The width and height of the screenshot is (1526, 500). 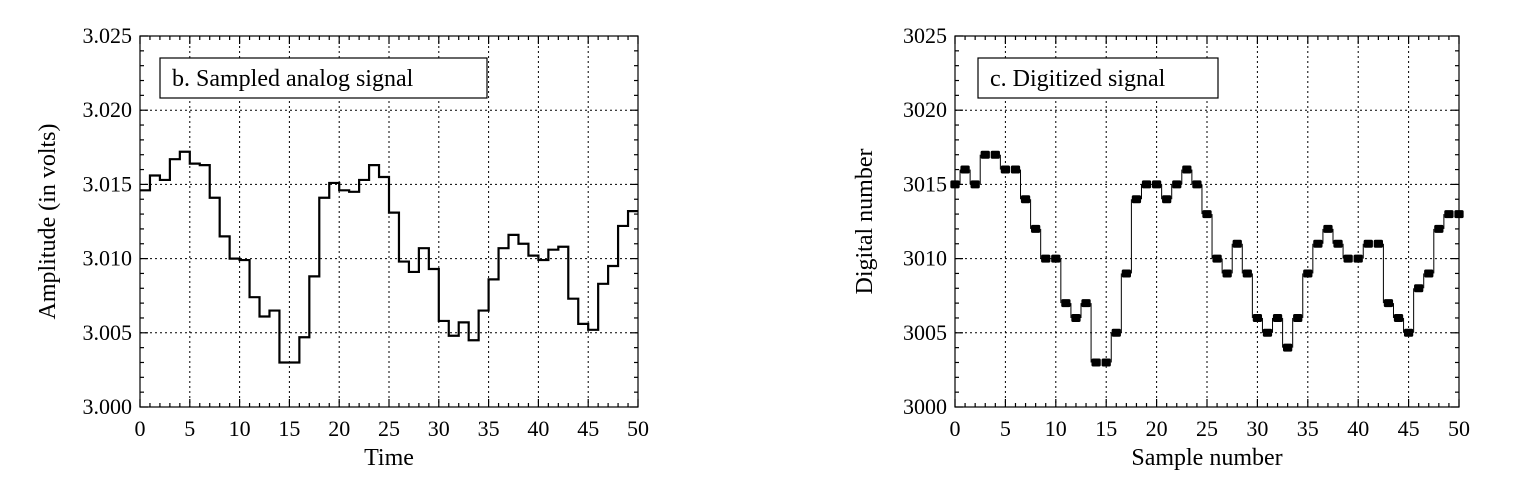 I want to click on y-axis-label: Digital number, so click(x=865, y=222).